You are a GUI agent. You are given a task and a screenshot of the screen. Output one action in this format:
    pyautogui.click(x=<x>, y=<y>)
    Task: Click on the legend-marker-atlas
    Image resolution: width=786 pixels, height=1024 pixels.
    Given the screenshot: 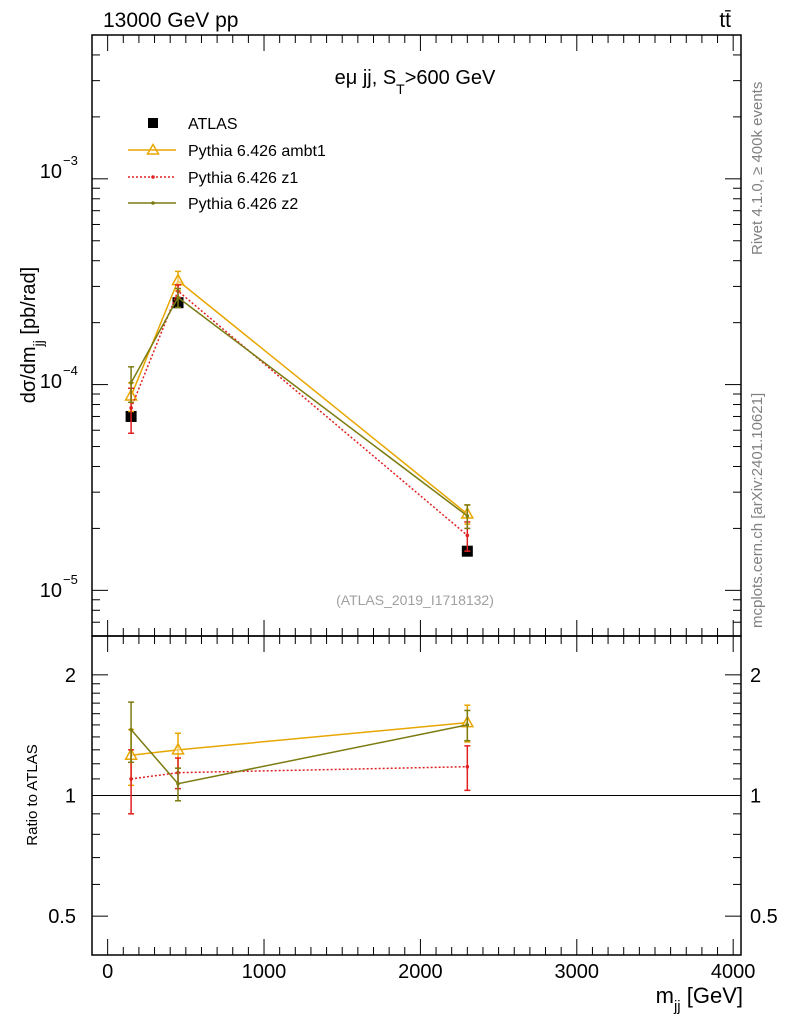 What is the action you would take?
    pyautogui.click(x=153, y=123)
    